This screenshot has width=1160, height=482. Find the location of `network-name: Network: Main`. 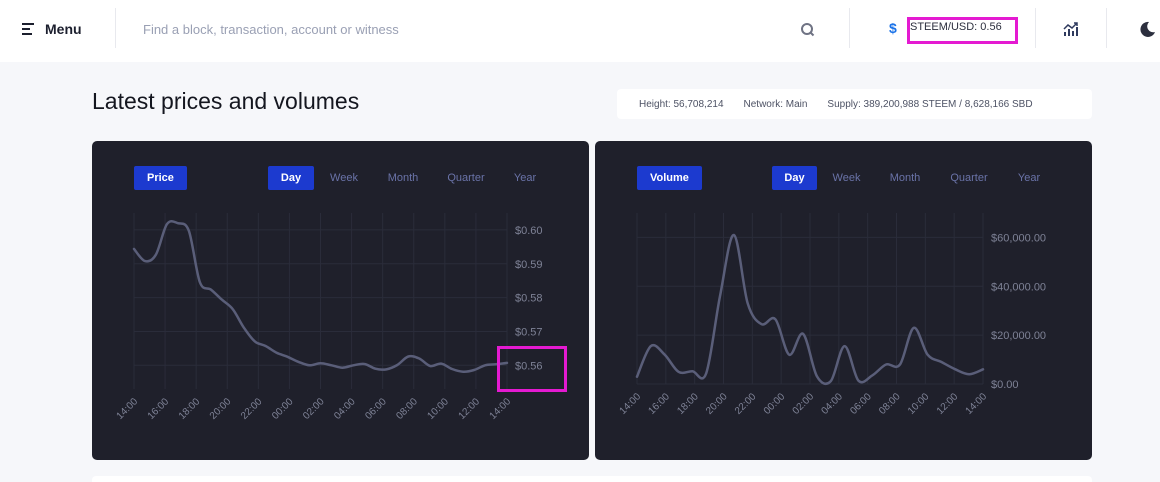

network-name: Network: Main is located at coordinates (775, 104).